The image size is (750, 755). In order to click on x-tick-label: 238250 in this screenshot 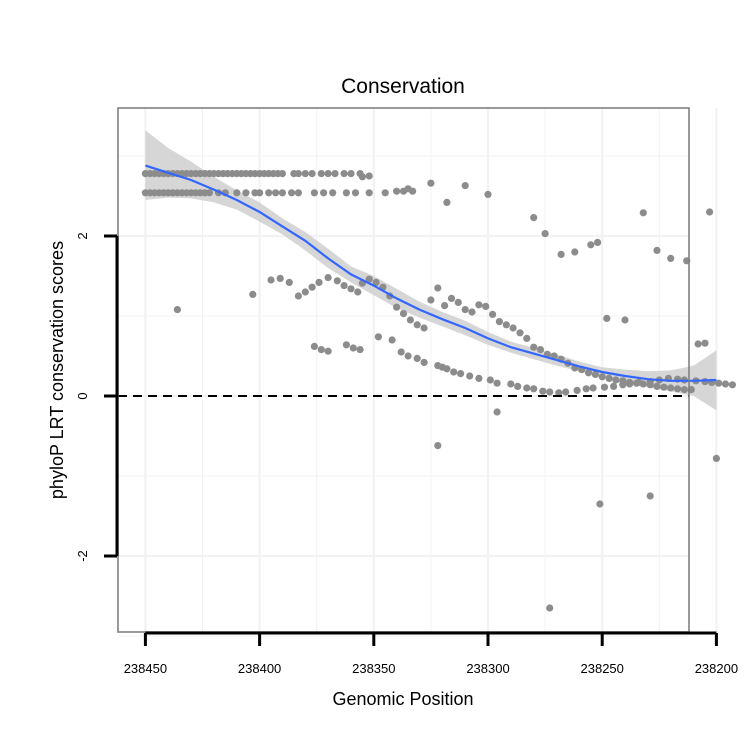, I will do `click(602, 668)`.